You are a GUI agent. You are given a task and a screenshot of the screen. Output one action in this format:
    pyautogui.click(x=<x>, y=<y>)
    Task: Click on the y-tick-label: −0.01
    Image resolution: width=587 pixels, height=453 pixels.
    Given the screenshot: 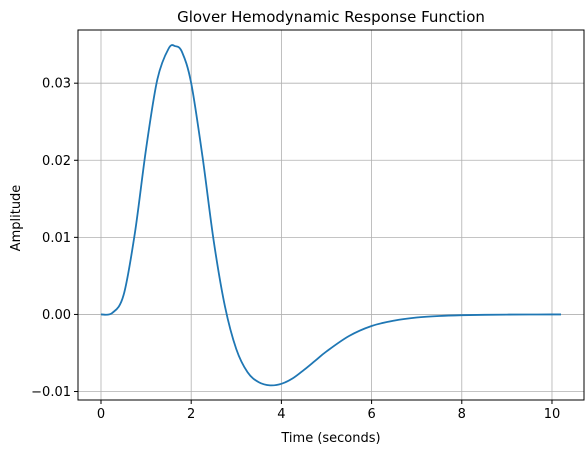 What is the action you would take?
    pyautogui.click(x=51, y=392)
    